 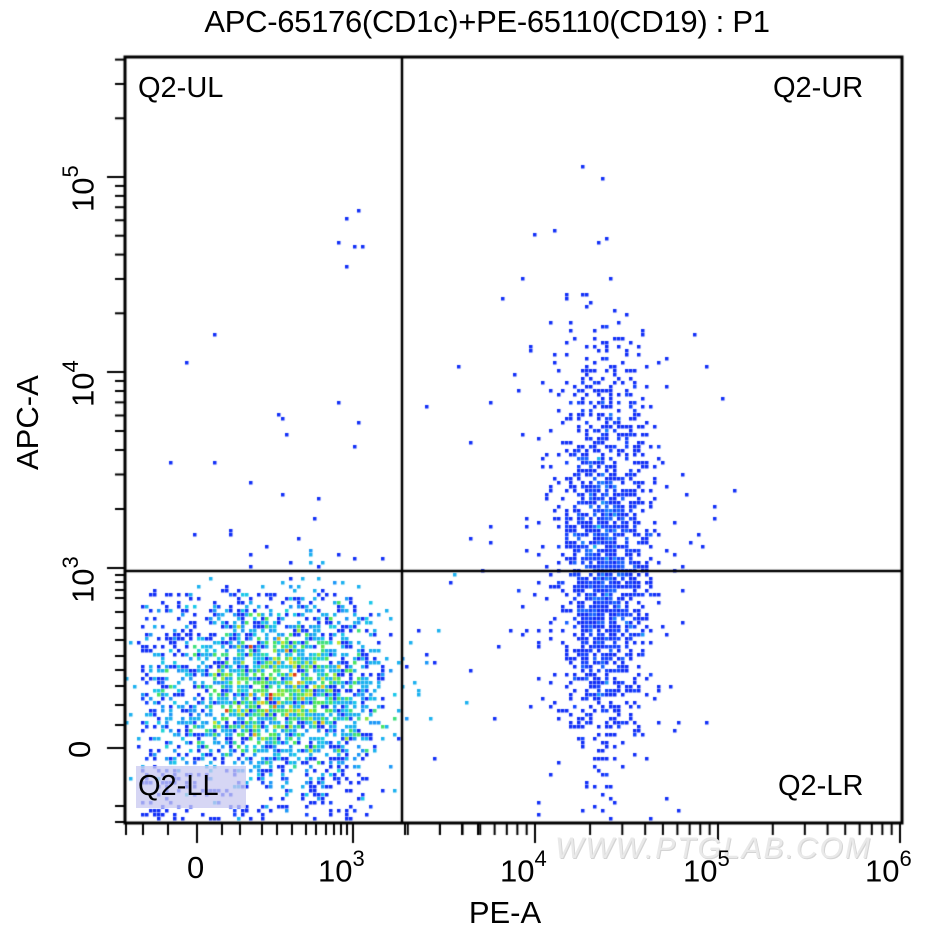 I want to click on quadrant-label-lr: Q2-LR, so click(x=821, y=786).